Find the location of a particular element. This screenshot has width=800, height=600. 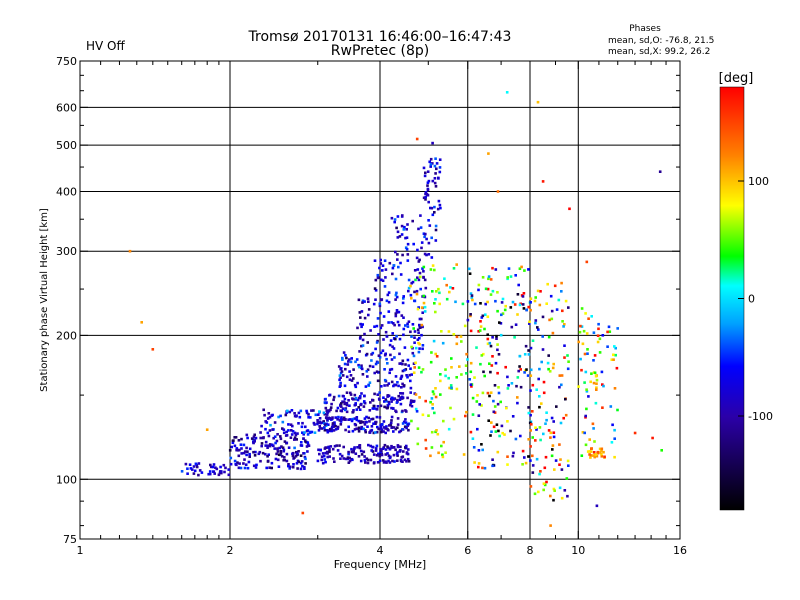

colorbar-tick-label: 0 is located at coordinates (751, 299).